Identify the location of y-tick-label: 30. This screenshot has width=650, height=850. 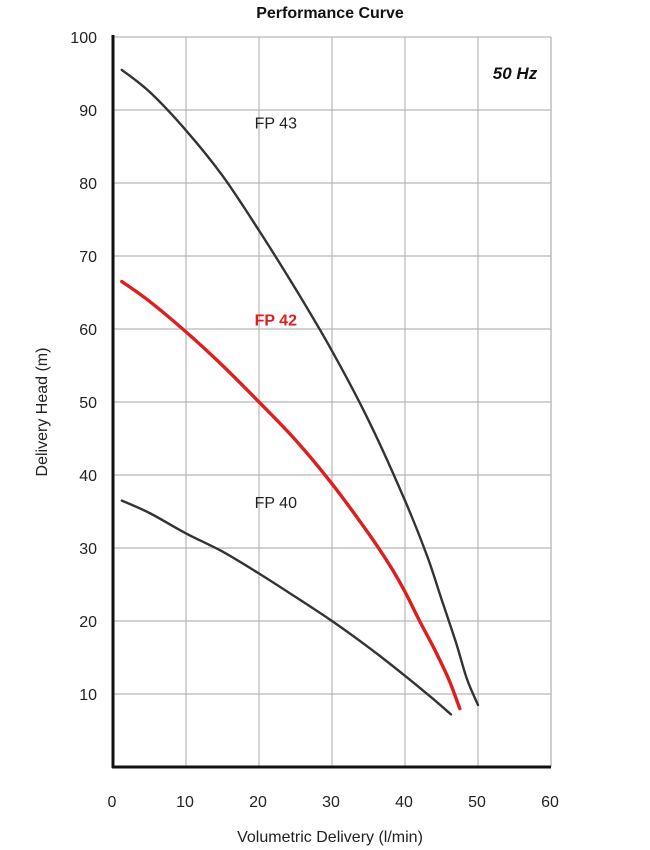
(88, 549).